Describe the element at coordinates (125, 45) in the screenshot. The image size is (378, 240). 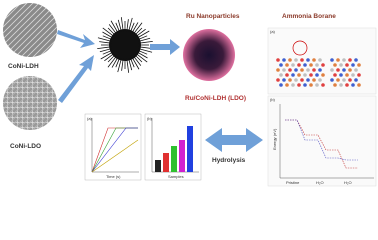
I see `urchin-particle` at that location.